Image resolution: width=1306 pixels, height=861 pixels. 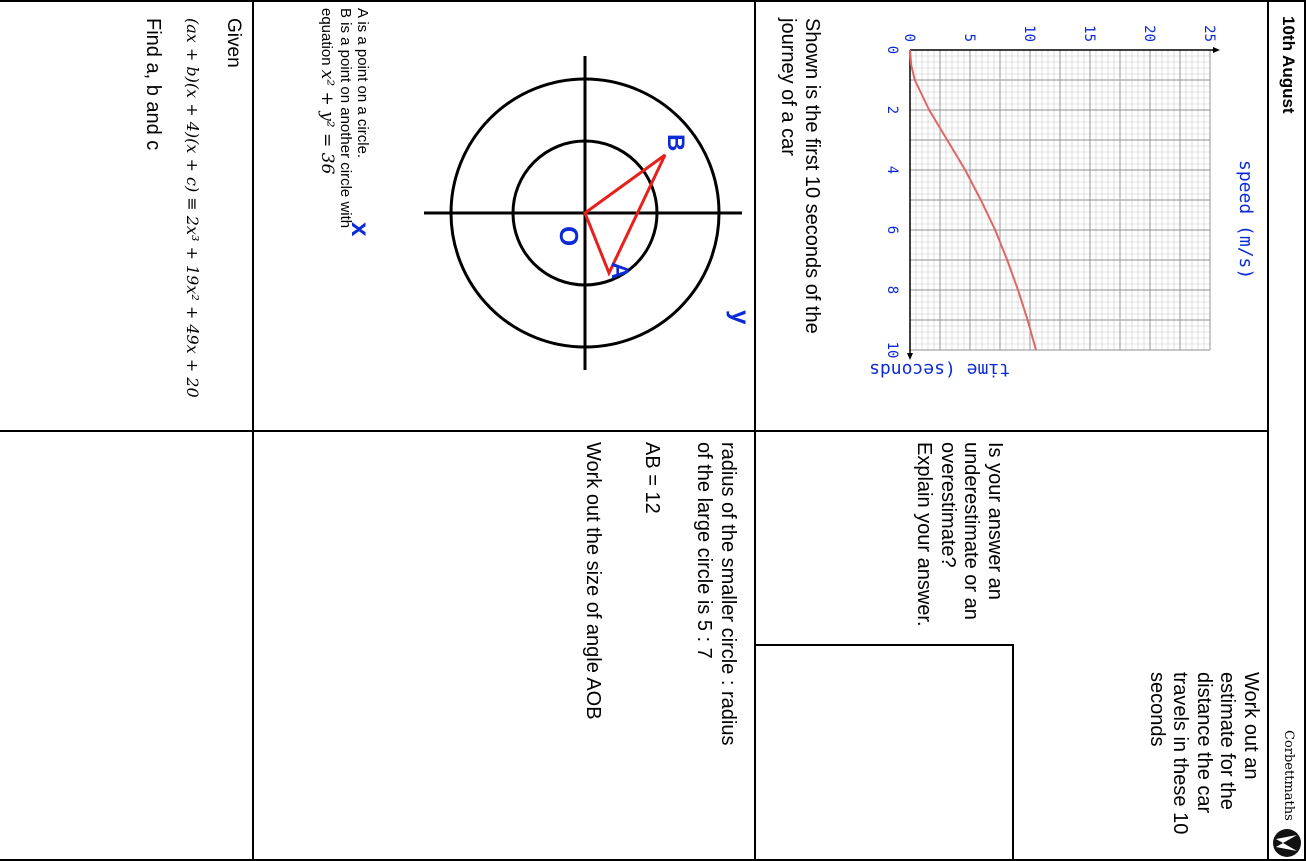 What do you see at coordinates (1060, 200) in the screenshot?
I see `chart-grid-major` at bounding box center [1060, 200].